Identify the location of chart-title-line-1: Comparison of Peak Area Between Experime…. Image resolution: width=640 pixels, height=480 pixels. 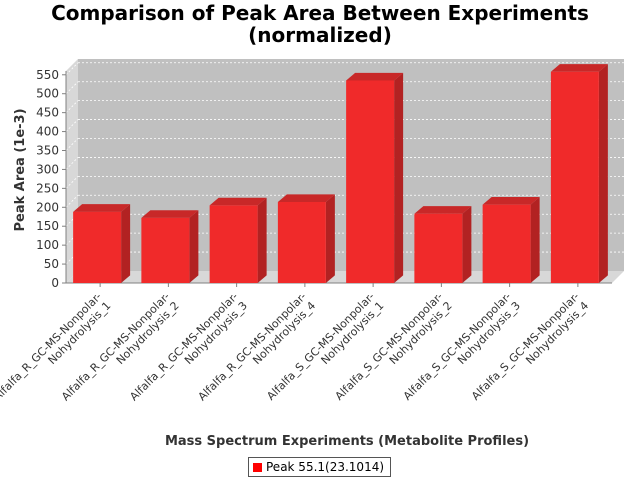
(320, 13).